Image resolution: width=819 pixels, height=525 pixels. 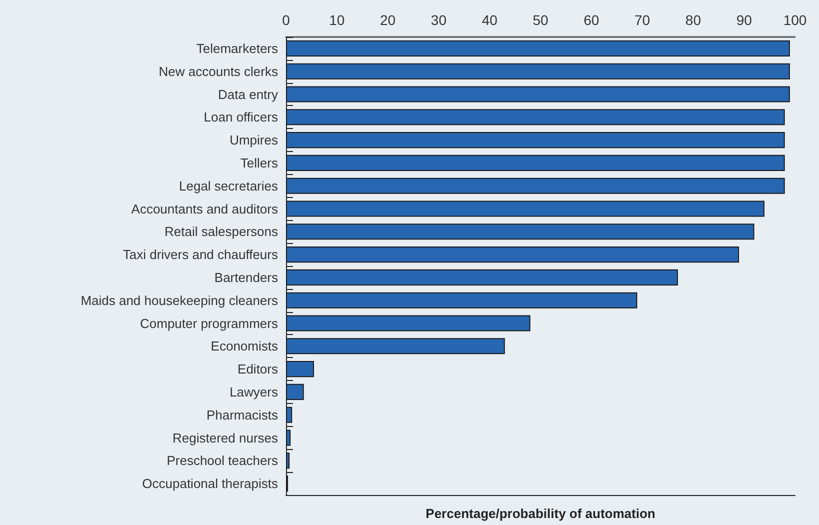 What do you see at coordinates (225, 438) in the screenshot?
I see `y-tick-label: Registered nurses` at bounding box center [225, 438].